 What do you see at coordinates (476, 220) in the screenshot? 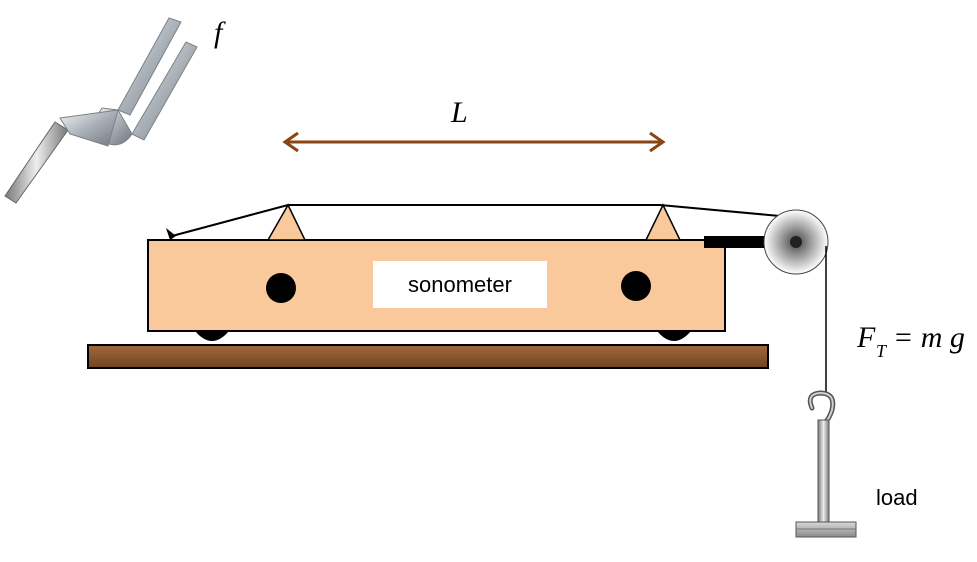
I see `string-wire` at bounding box center [476, 220].